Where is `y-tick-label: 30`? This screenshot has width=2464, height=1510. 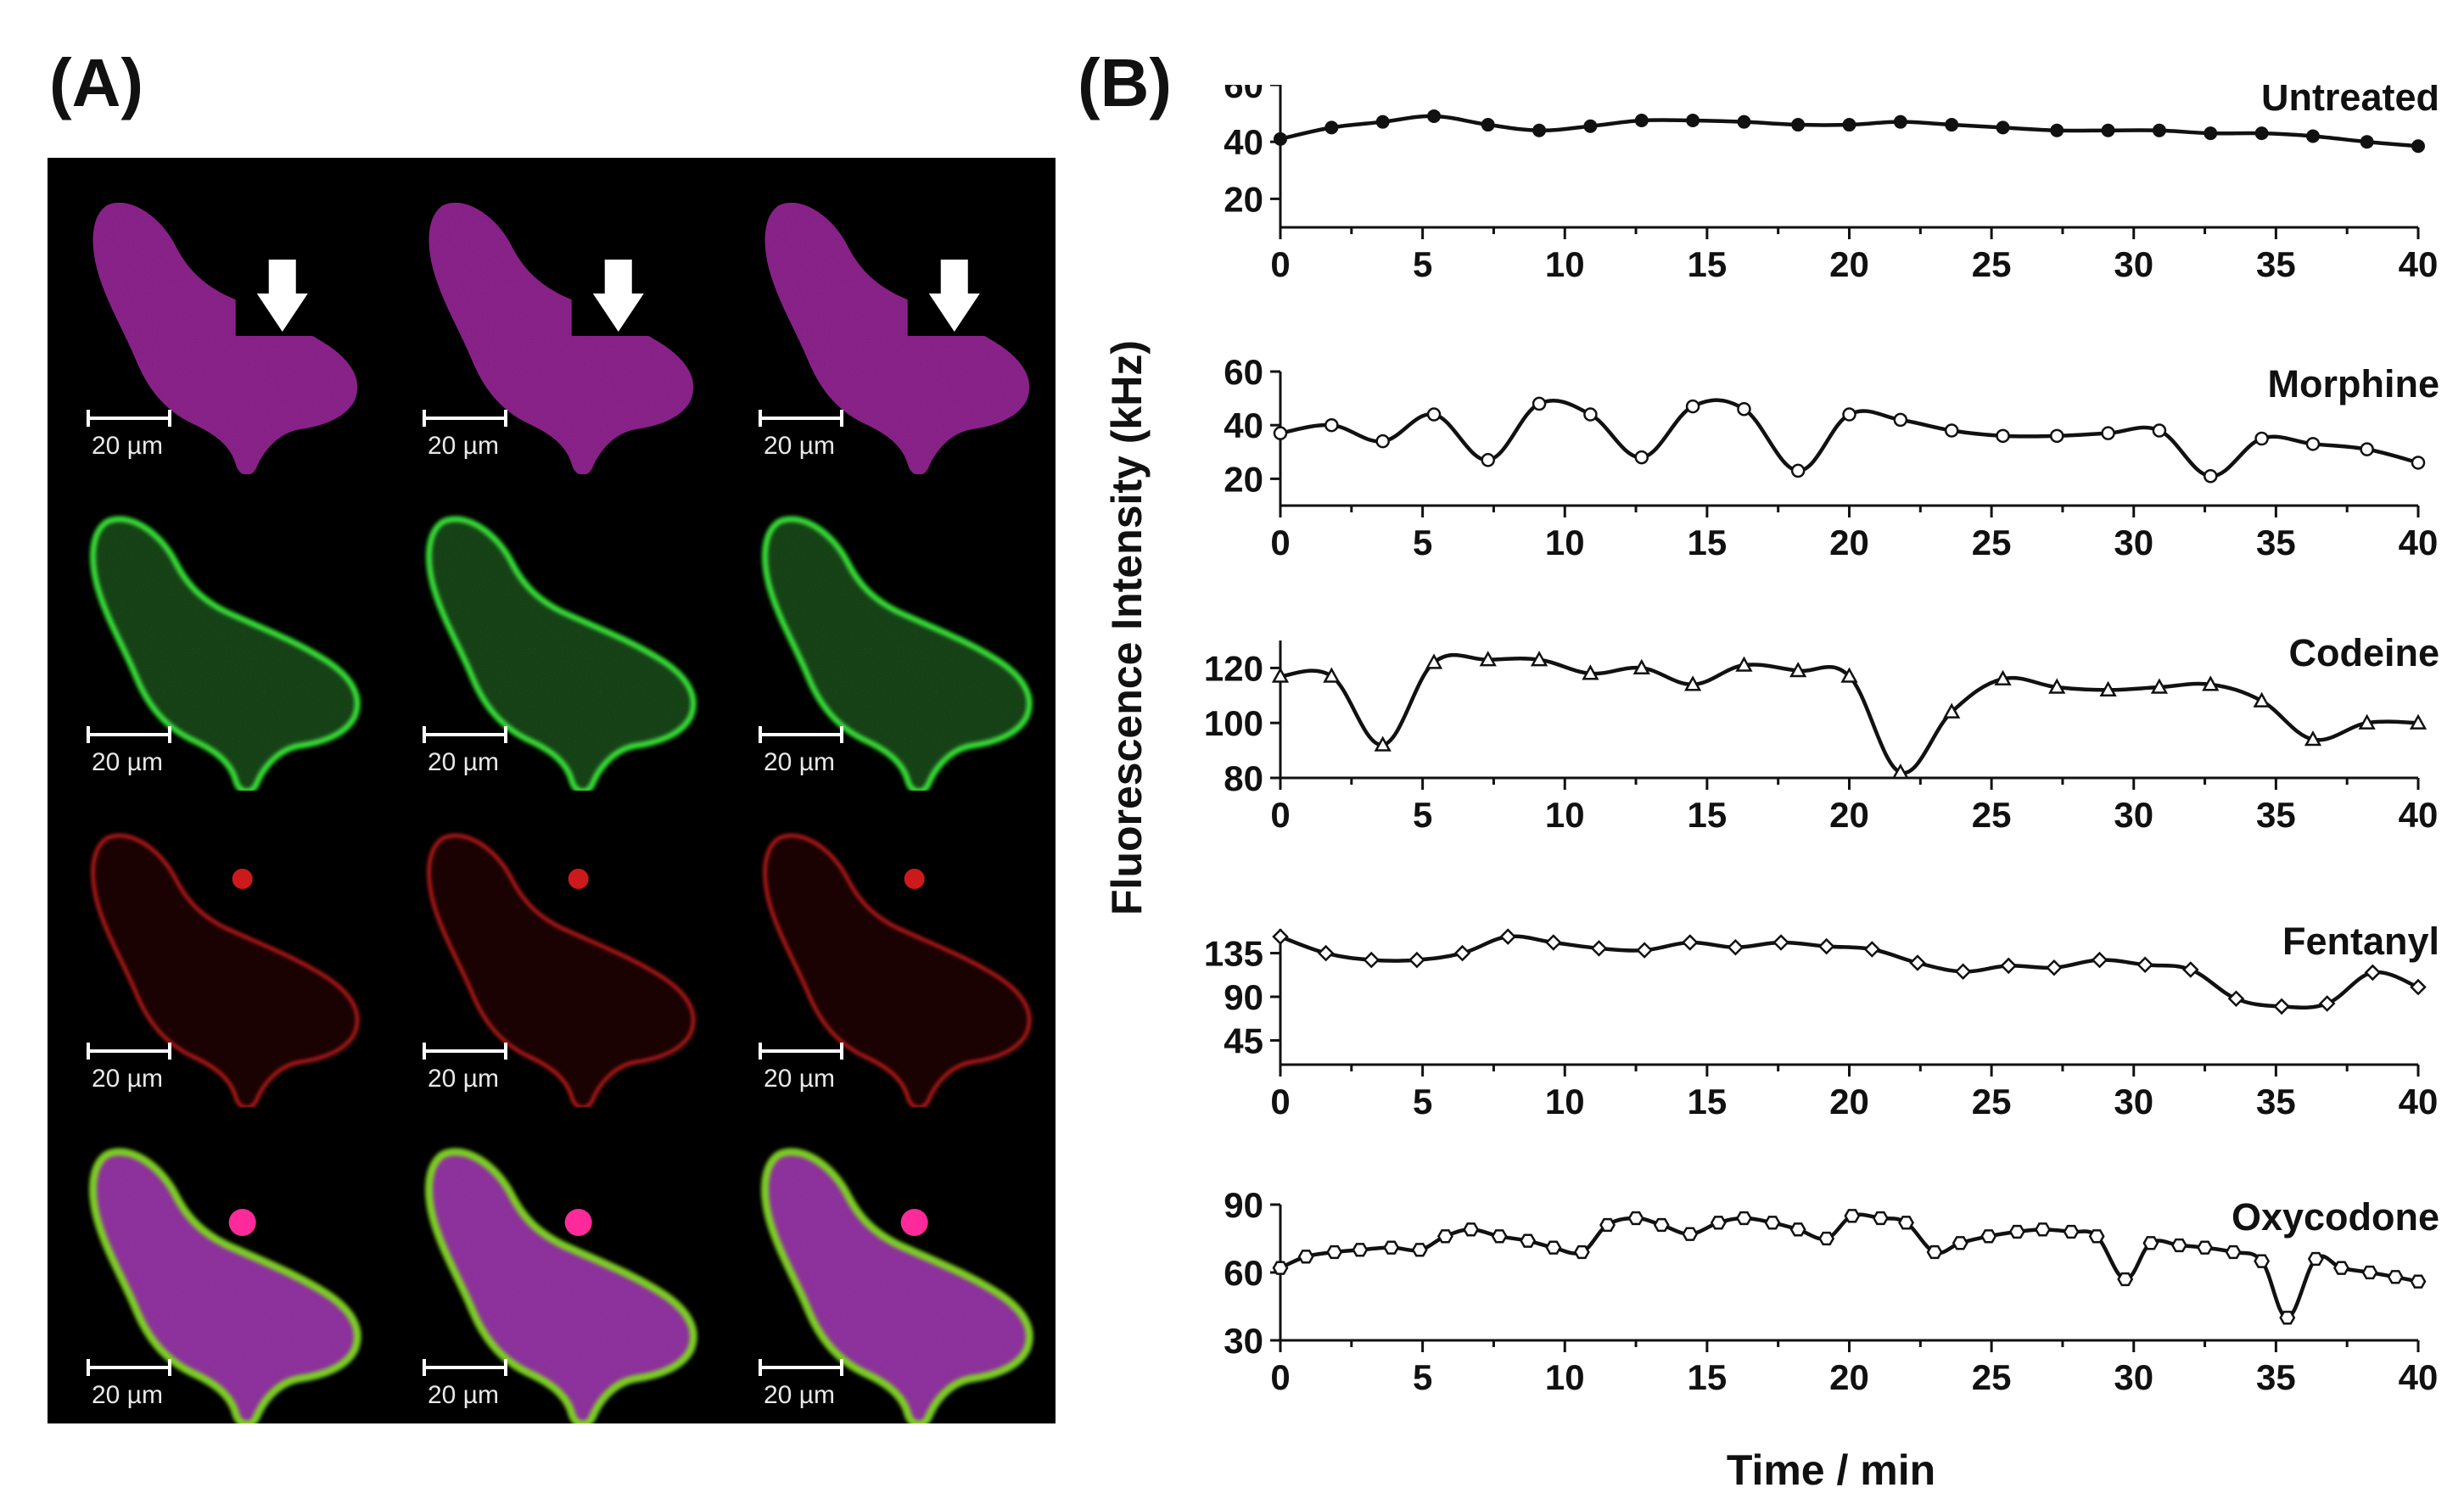 y-tick-label: 30 is located at coordinates (1244, 1341).